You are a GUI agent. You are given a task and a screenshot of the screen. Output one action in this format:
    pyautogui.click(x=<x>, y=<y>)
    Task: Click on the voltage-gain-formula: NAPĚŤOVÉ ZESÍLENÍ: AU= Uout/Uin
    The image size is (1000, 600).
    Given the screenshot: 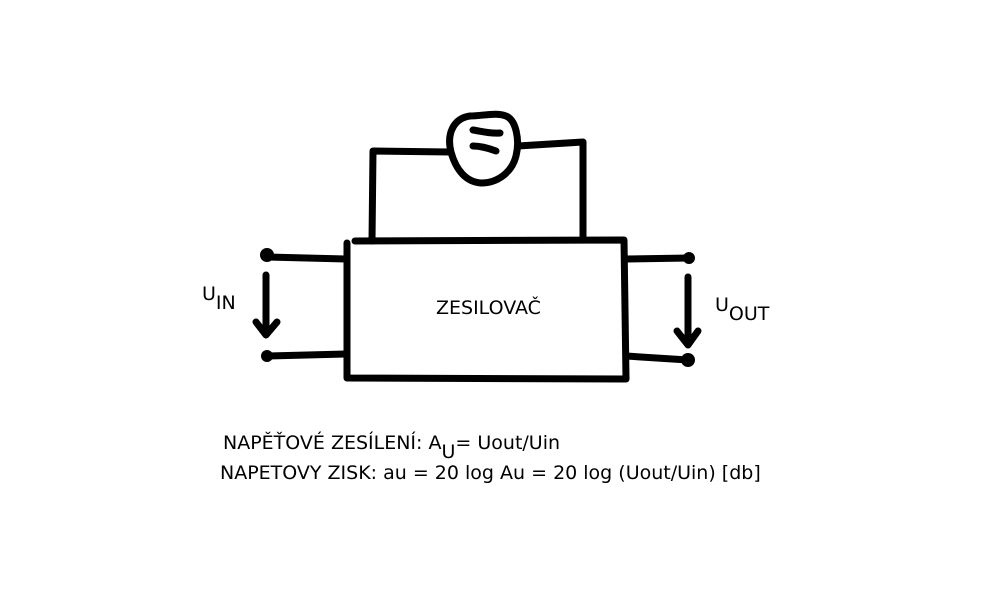 What is the action you would take?
    pyautogui.click(x=392, y=447)
    